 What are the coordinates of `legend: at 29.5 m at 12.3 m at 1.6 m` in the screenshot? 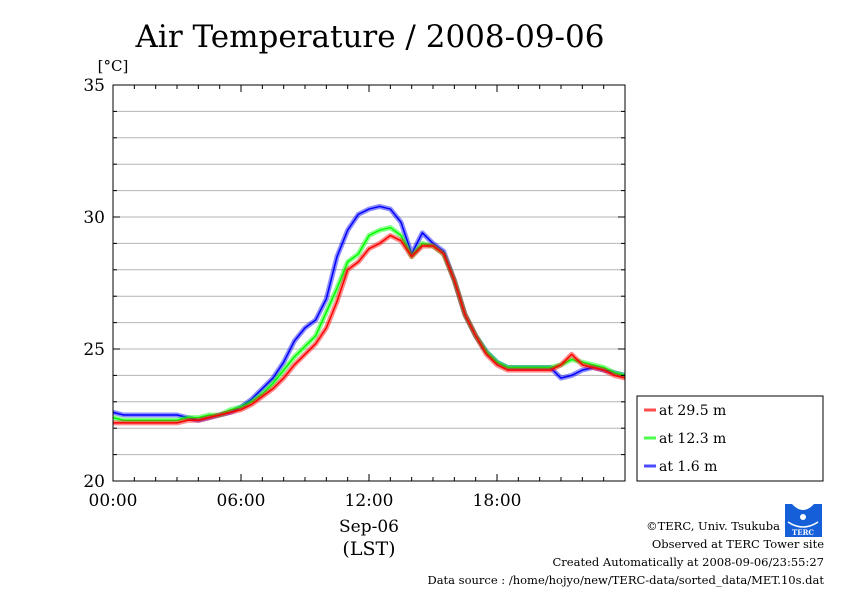 It's located at (730, 438).